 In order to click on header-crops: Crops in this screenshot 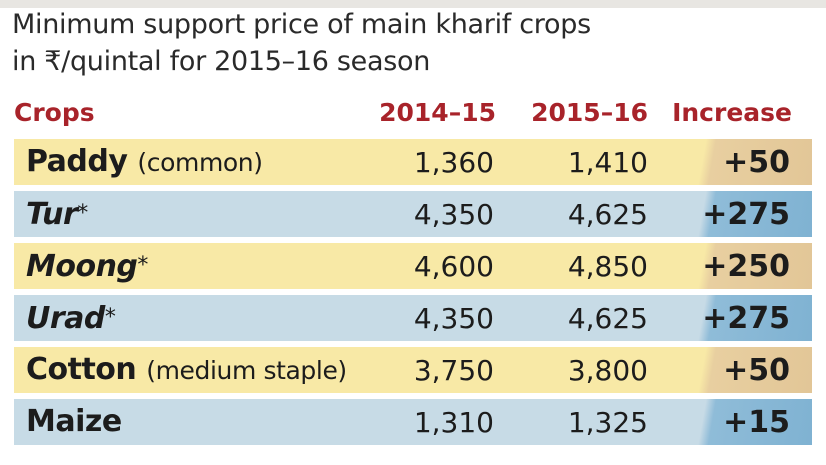, I will do `click(54, 112)`.